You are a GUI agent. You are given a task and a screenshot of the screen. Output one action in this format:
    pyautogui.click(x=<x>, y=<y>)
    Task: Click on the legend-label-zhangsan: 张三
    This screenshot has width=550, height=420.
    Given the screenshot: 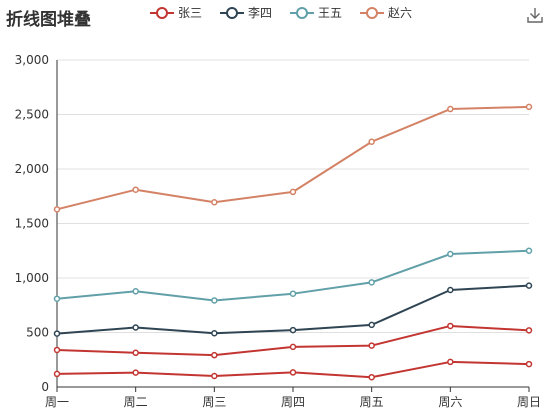 What is the action you would take?
    pyautogui.click(x=190, y=13)
    